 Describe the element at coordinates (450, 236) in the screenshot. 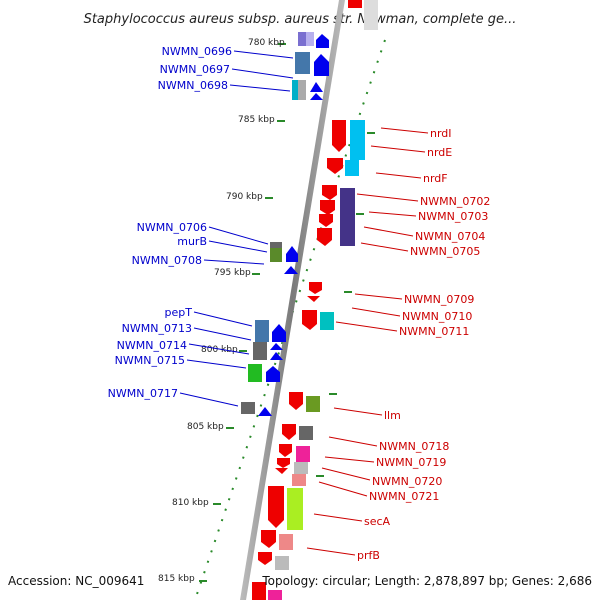

I see `gene-label: NWMN_0704` at that location.